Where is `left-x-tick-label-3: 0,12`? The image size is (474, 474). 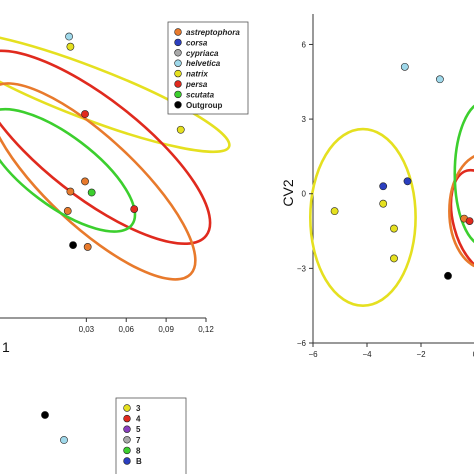 left-x-tick-label-3: 0,12 is located at coordinates (206, 329).